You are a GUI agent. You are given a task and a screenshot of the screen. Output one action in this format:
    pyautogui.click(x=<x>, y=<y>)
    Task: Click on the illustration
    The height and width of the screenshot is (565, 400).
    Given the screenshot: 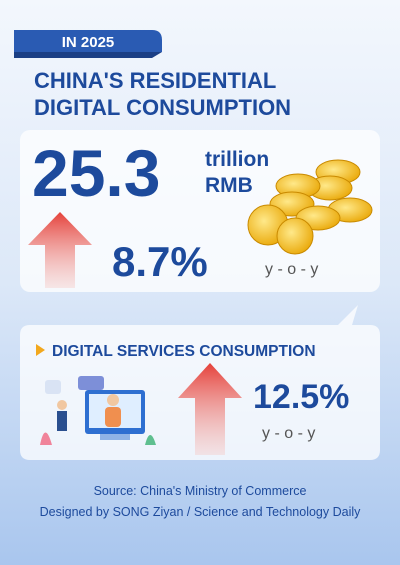 What is the action you would take?
    pyautogui.click(x=98, y=410)
    